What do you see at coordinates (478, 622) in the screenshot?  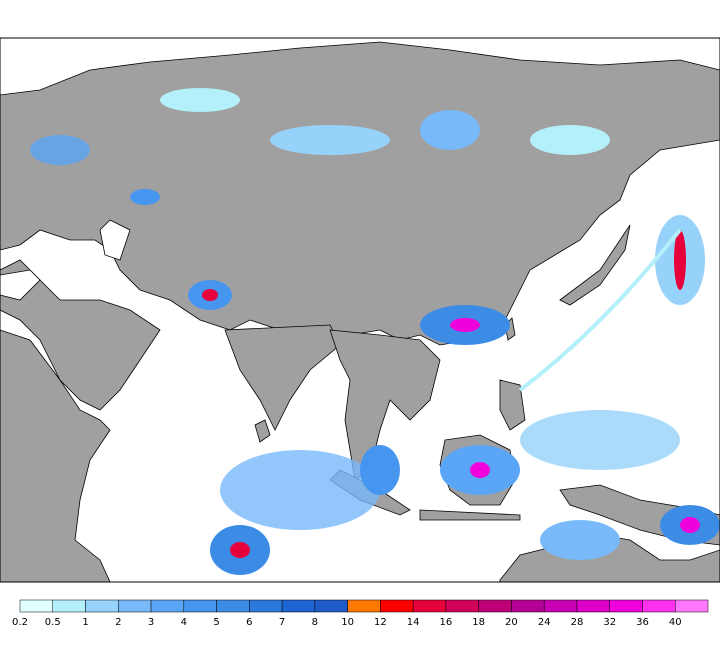 I see `colorbar-label: 18` at bounding box center [478, 622].